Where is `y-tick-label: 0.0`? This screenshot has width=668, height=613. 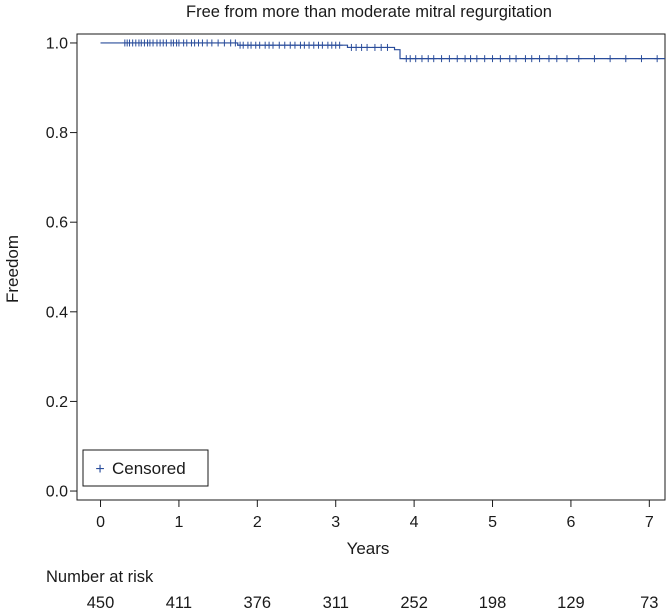 y-tick-label: 0.0 is located at coordinates (57, 492).